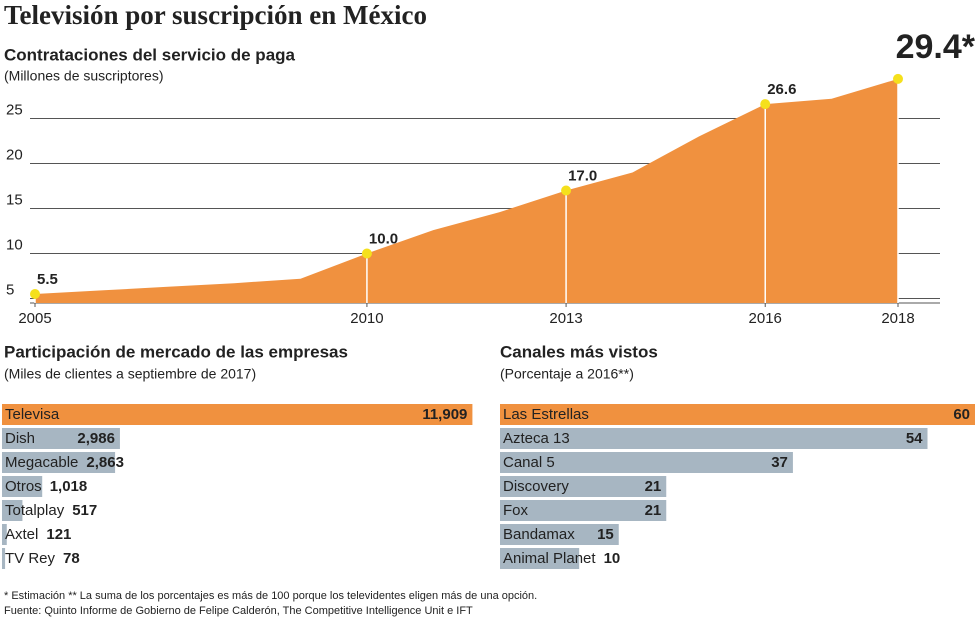 The image size is (977, 620). I want to click on x-tick-label: 2018, so click(897, 318).